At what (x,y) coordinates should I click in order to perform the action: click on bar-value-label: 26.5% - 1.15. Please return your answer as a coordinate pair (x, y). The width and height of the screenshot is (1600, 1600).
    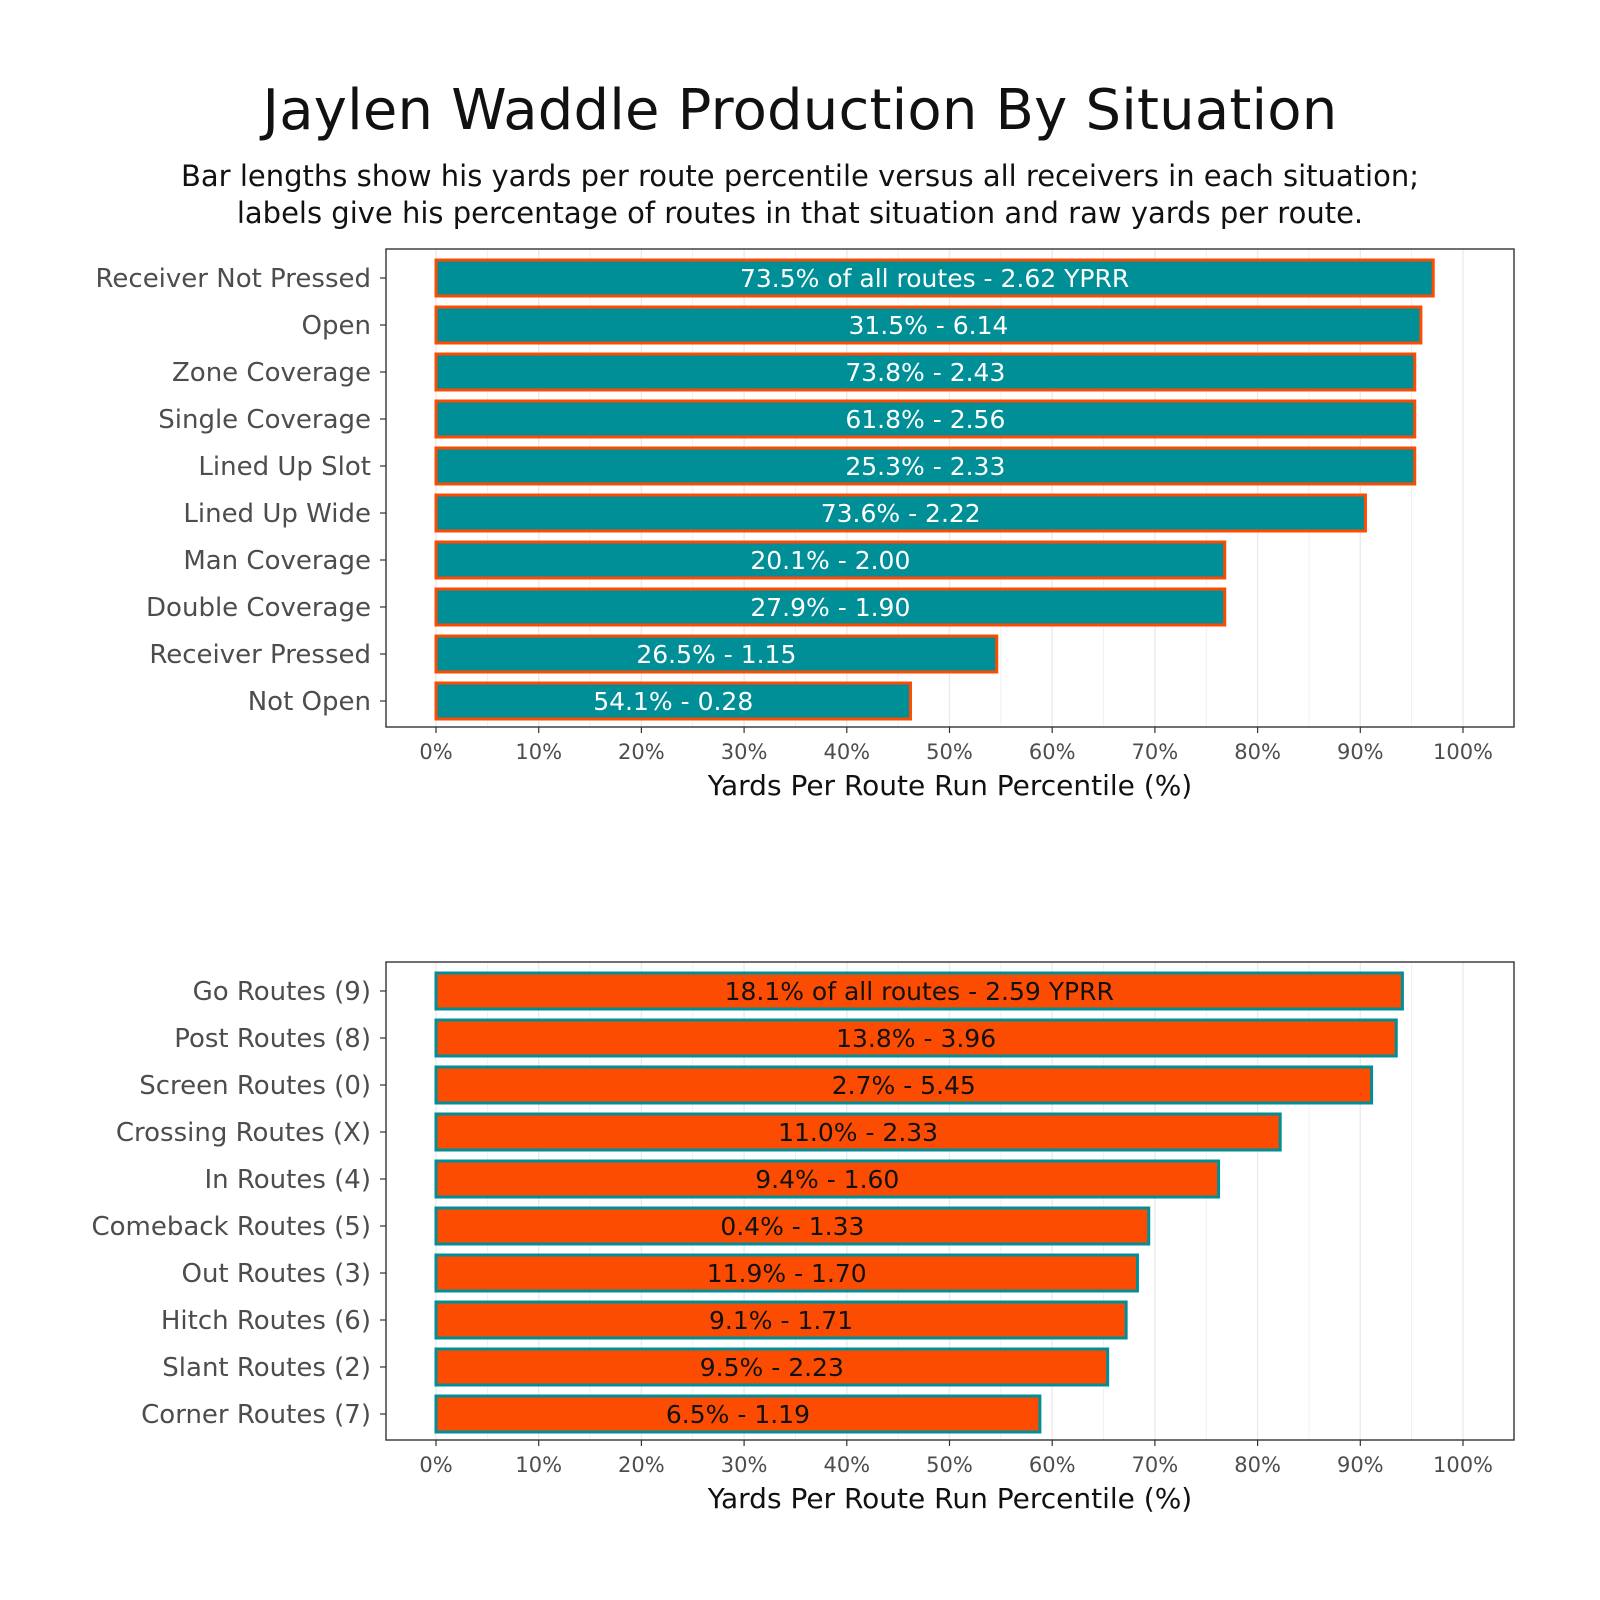
    Looking at the image, I should click on (716, 654).